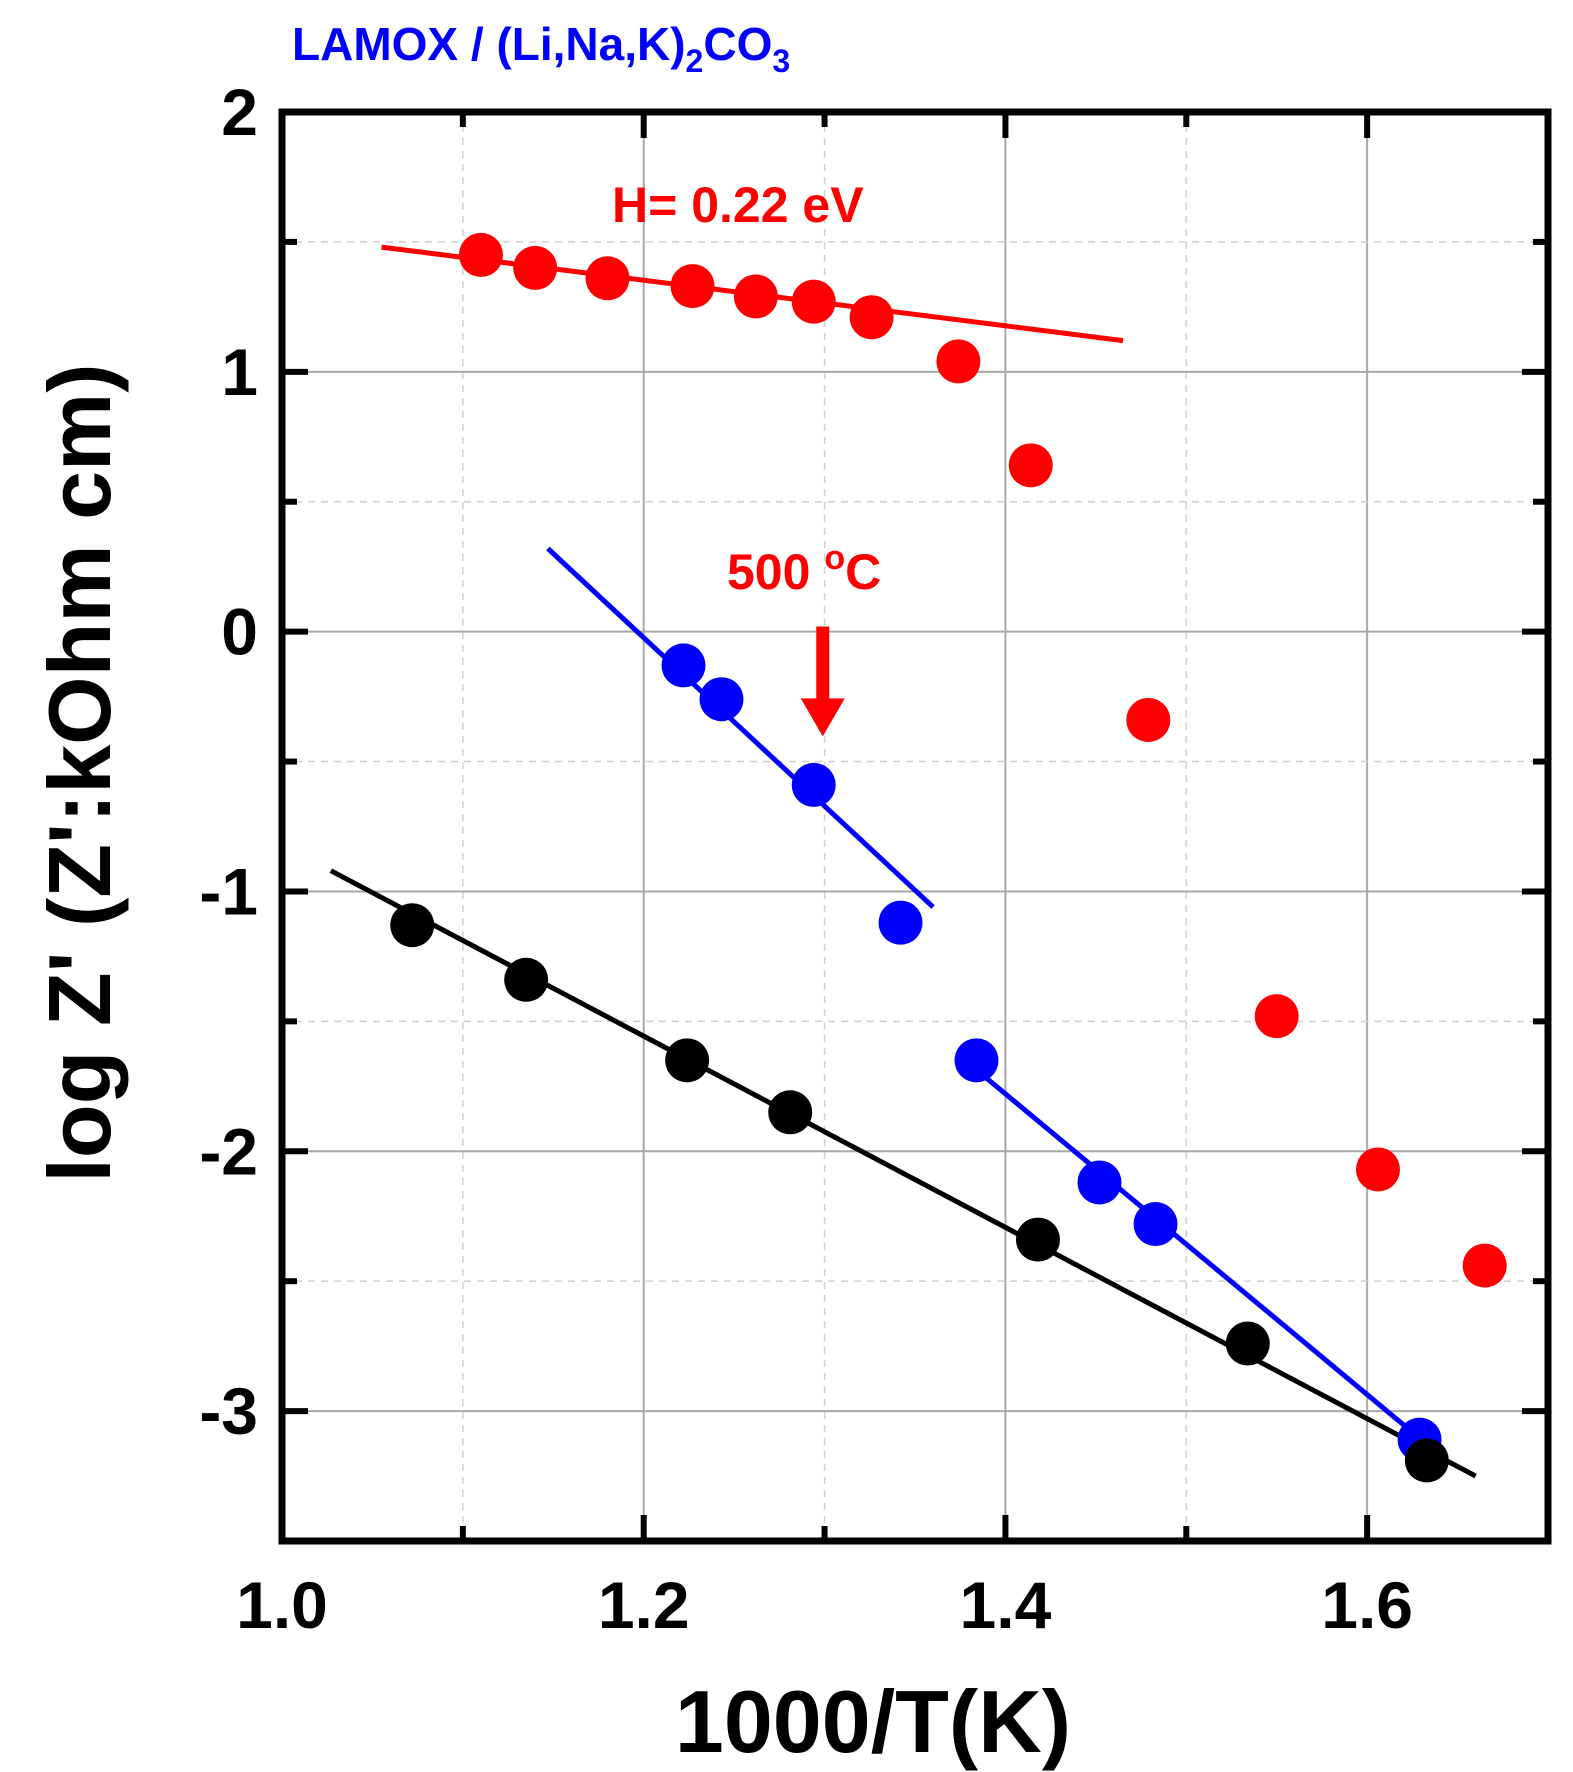 This screenshot has width=1573, height=1772. Describe the element at coordinates (239, 112) in the screenshot. I see `y-tick-label: 2` at that location.